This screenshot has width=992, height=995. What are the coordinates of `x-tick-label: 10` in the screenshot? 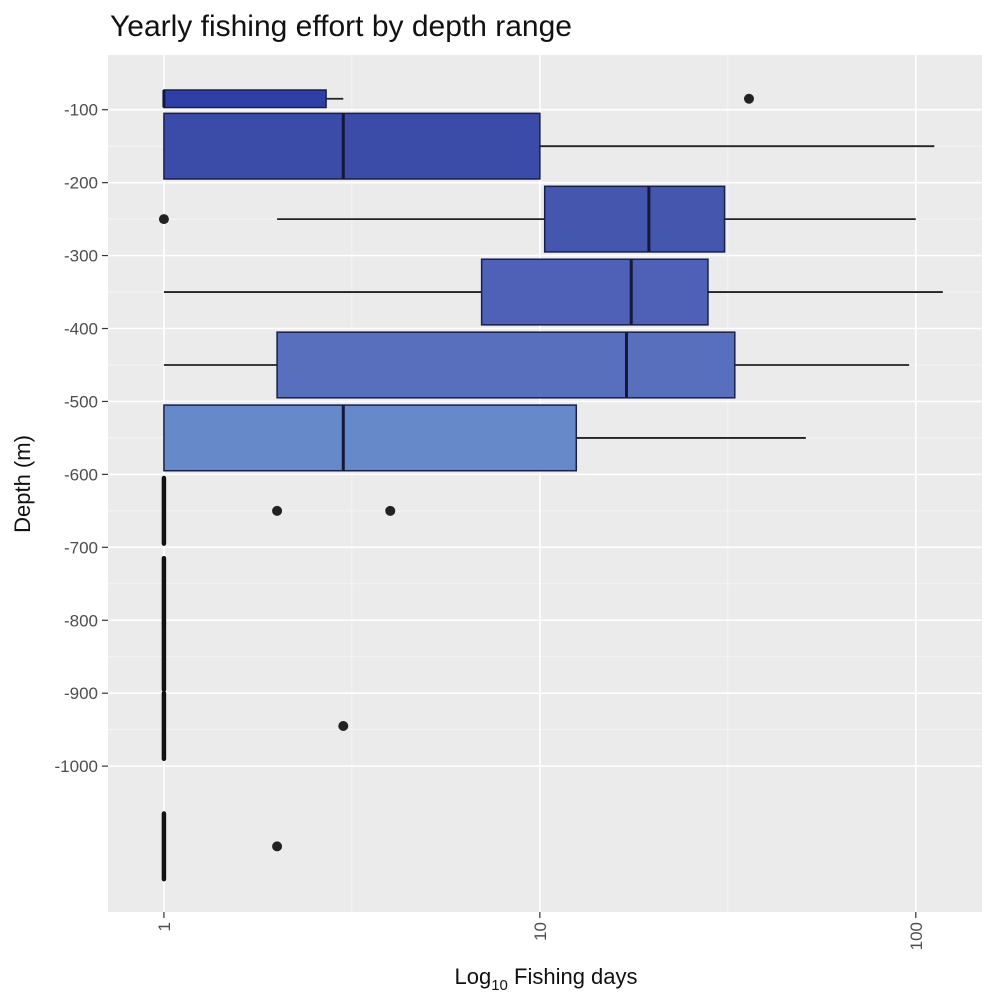 It's located at (540, 931).